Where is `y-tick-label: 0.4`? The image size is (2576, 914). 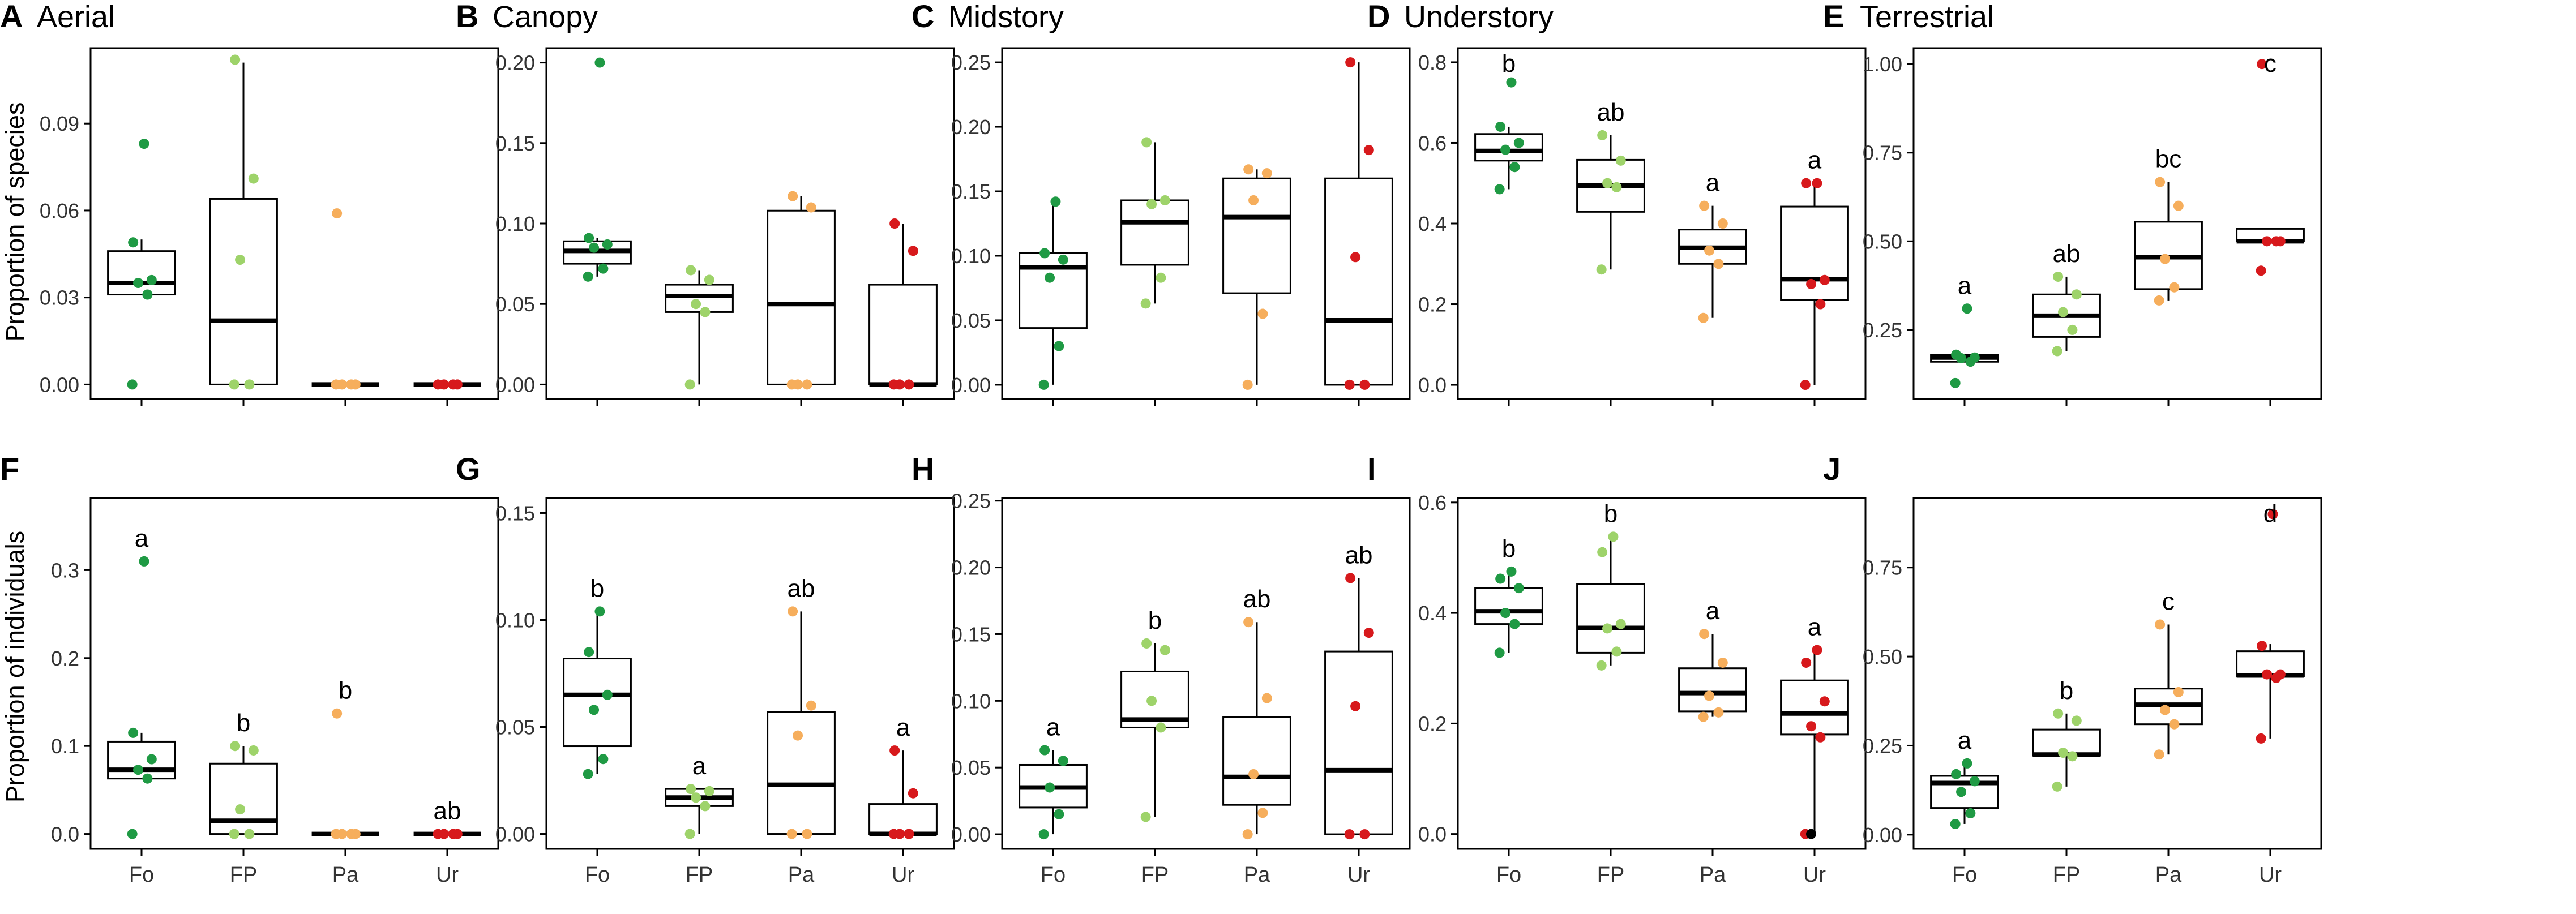 y-tick-label: 0.4 is located at coordinates (1432, 613).